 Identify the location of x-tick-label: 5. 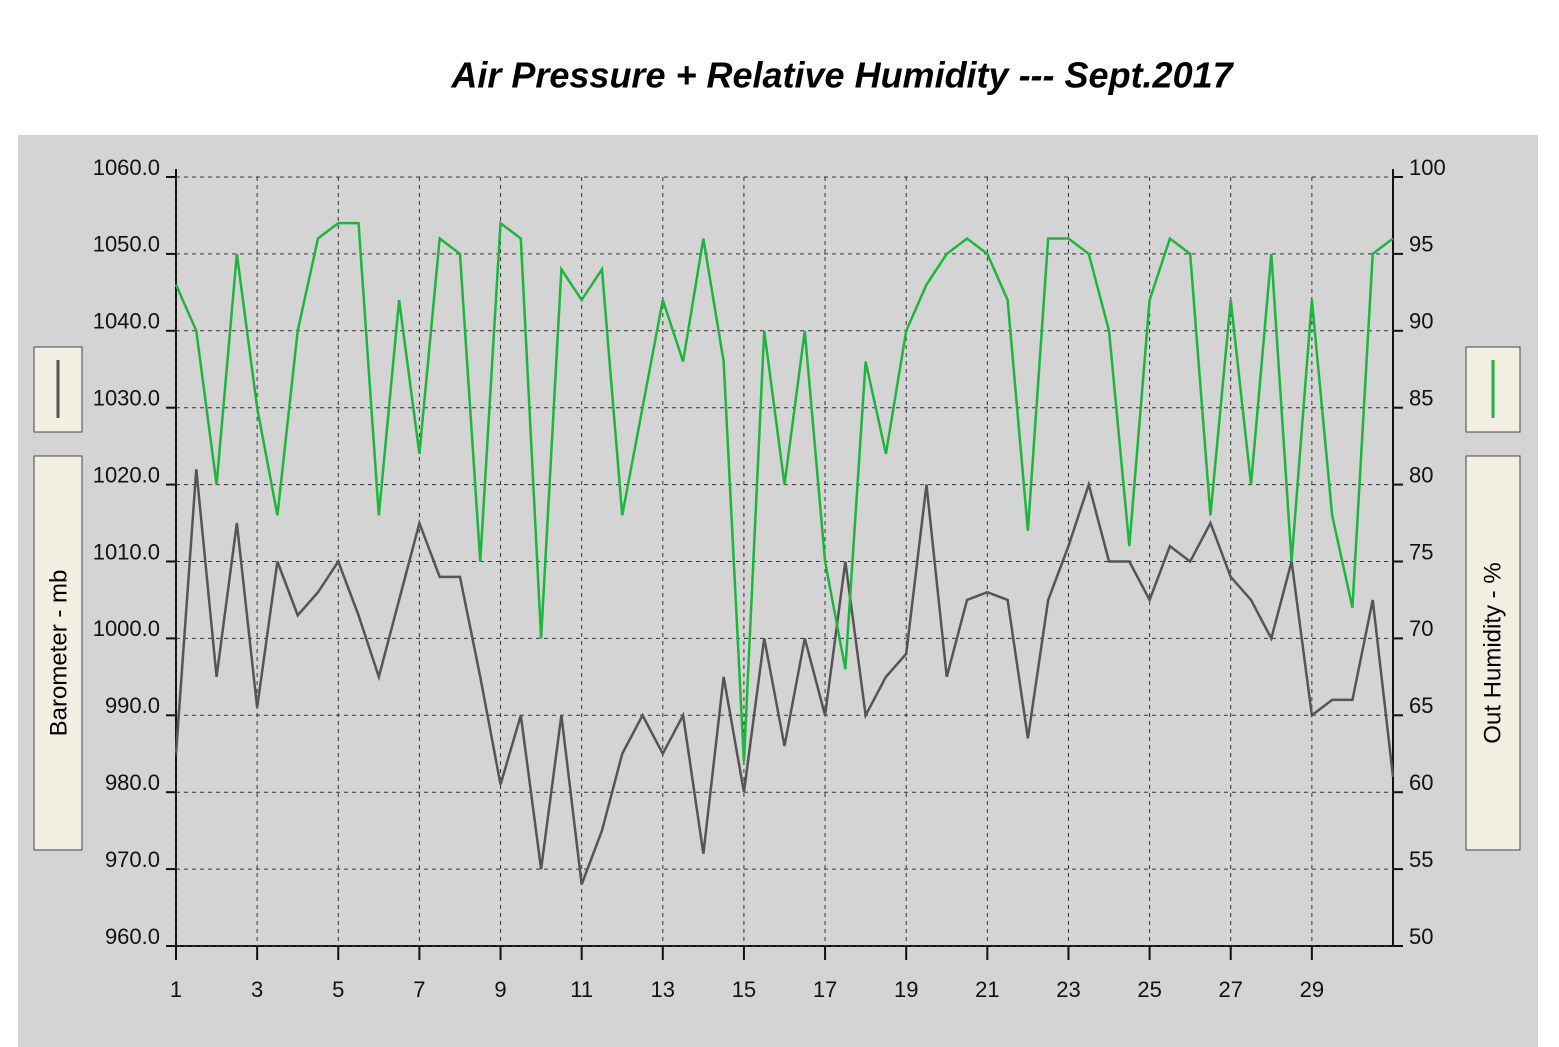
(338, 989).